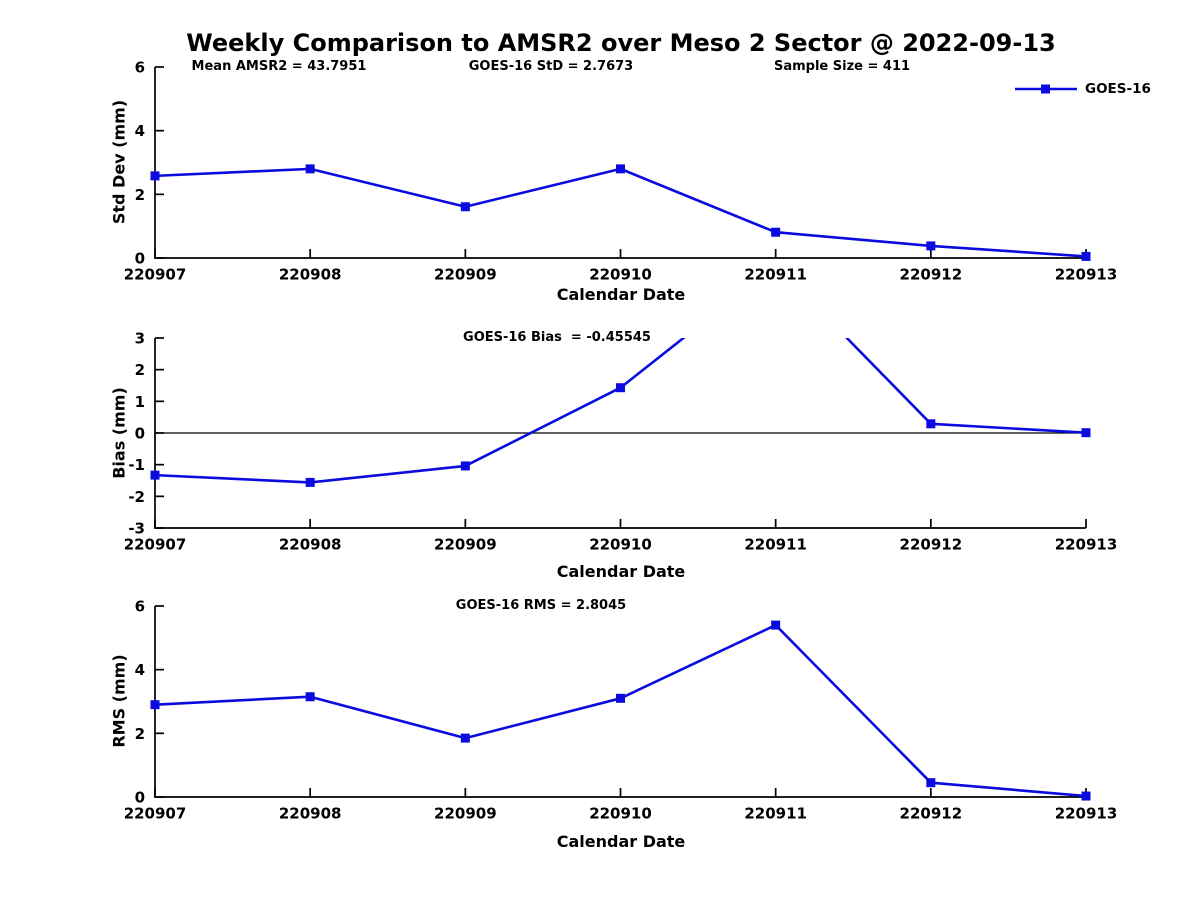 This screenshot has height=900, width=1200. I want to click on y-tick-label: 1, so click(140, 402).